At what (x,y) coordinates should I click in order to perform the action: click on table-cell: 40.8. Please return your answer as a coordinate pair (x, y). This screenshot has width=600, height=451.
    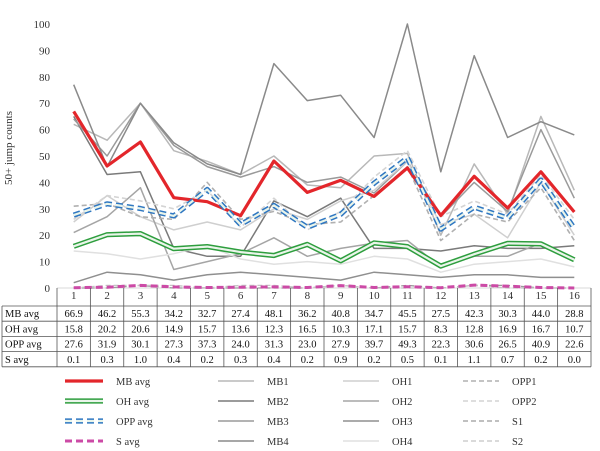
    Looking at the image, I should click on (341, 314).